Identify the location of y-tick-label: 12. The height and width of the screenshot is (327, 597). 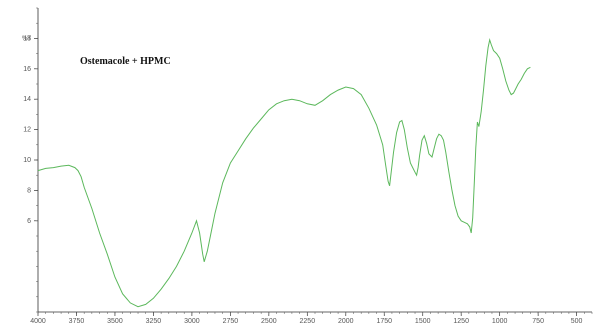
(27, 130).